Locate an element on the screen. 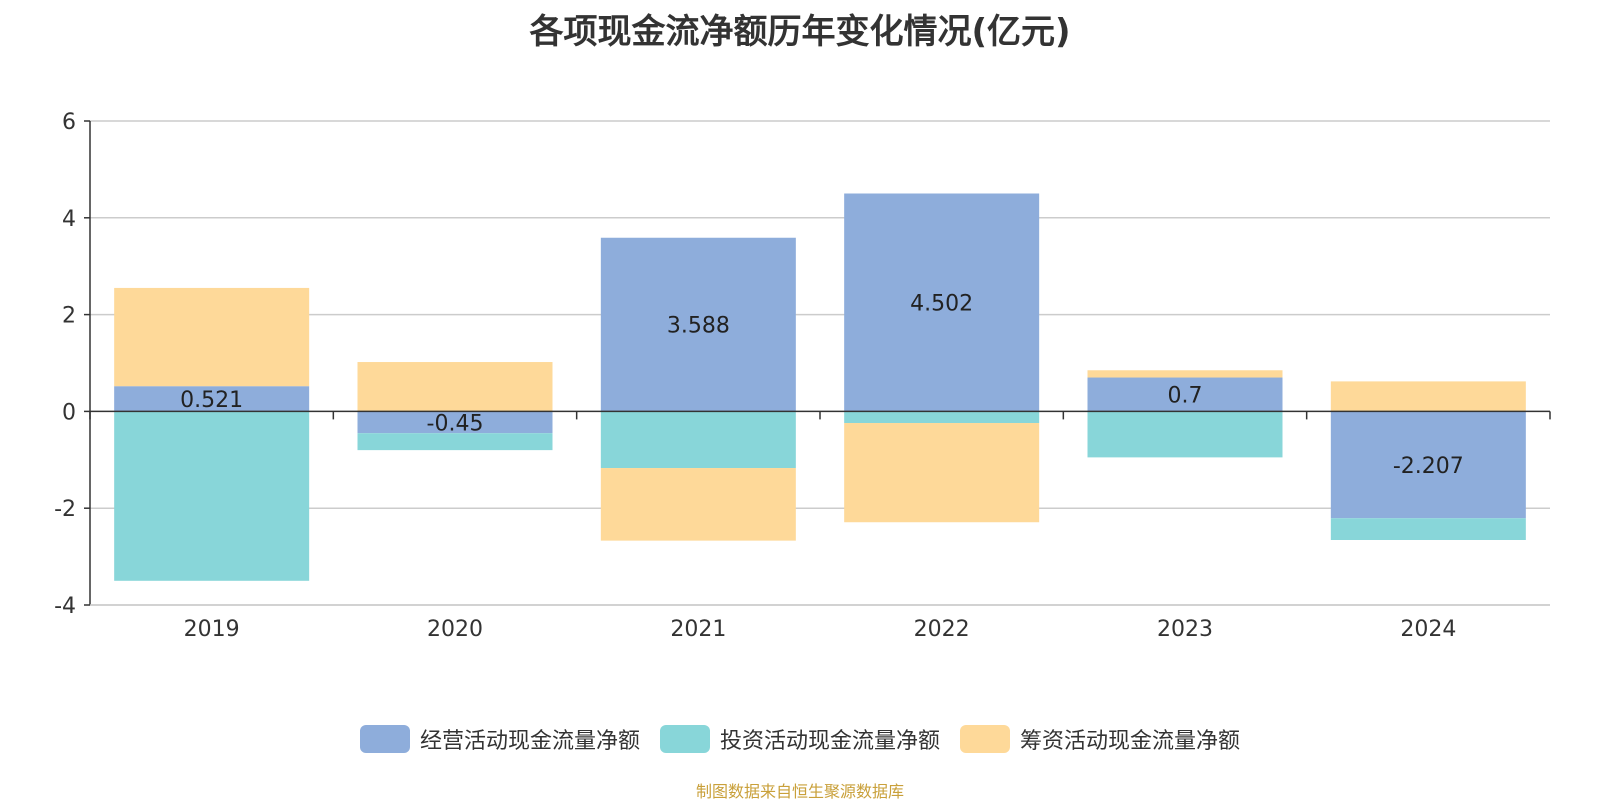  x-tick-label-4: 2023 is located at coordinates (1185, 629).